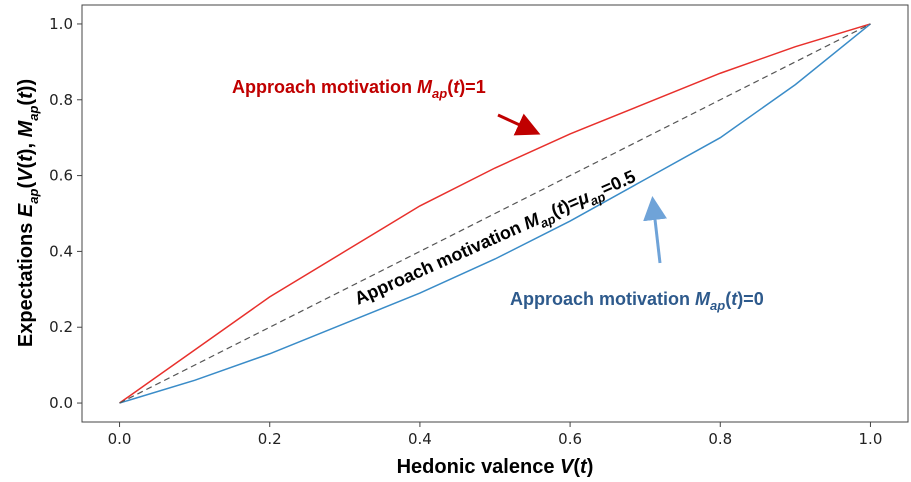 The height and width of the screenshot is (482, 911). I want to click on annotation: Approach motivation Map(t)=0, so click(637, 301).